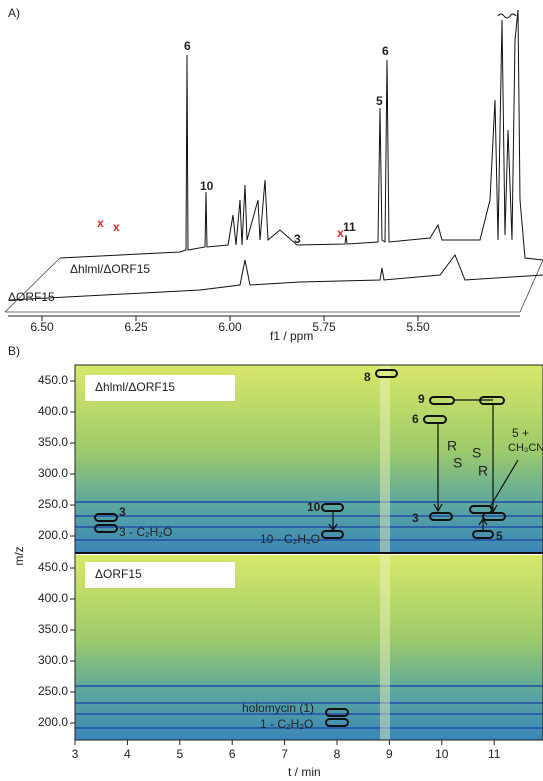 This screenshot has height=781, width=543. Describe the element at coordinates (499, 536) in the screenshot. I see `annotation: 5` at that location.